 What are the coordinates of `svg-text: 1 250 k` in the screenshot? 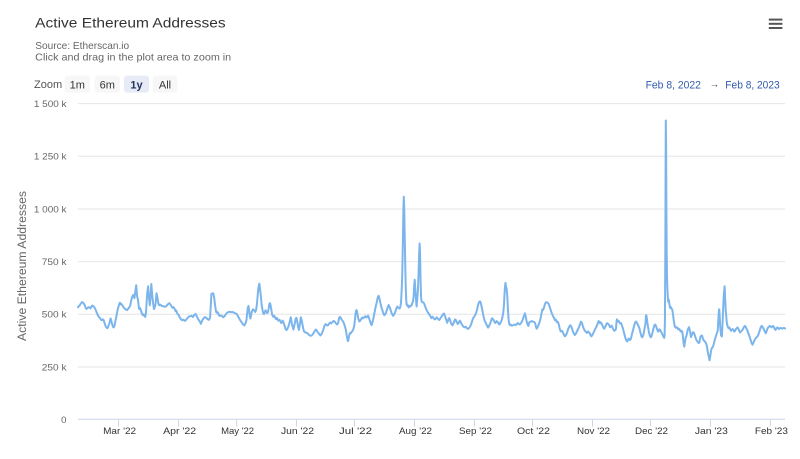 It's located at (50, 157).